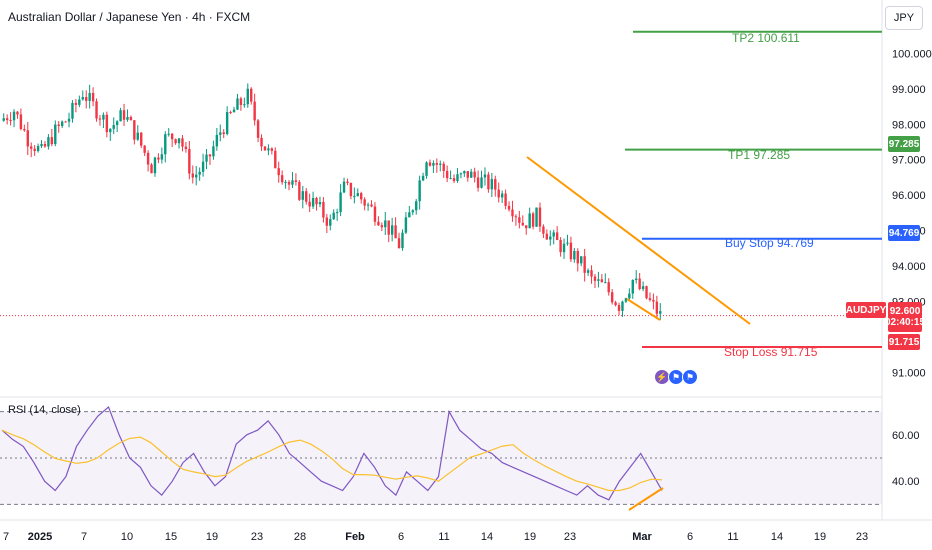  What do you see at coordinates (904, 144) in the screenshot?
I see `tp1-price-tag: 97.285` at bounding box center [904, 144].